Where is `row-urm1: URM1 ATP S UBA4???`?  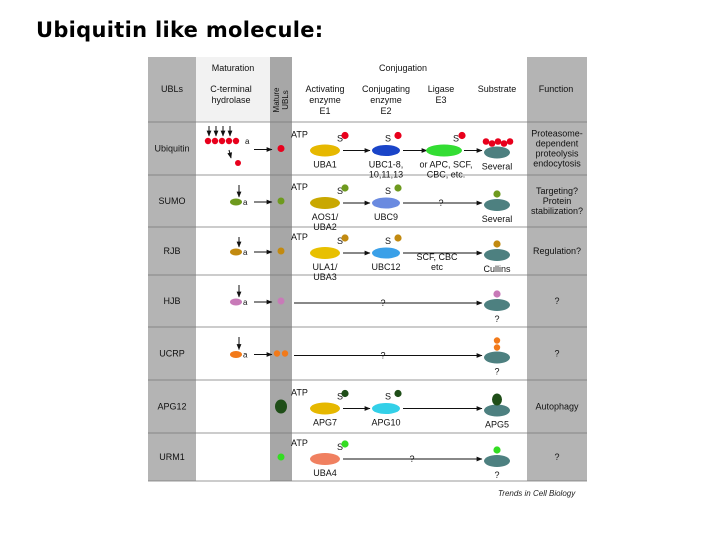
row-urm1: URM1 ATP S UBA4??? is located at coordinates (367, 460).